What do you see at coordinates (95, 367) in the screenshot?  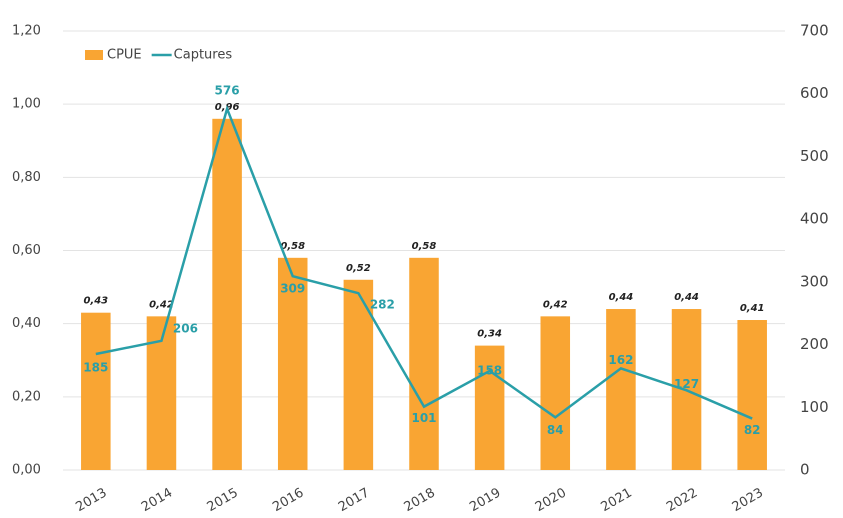 I see `line-value-label: 185` at bounding box center [95, 367].